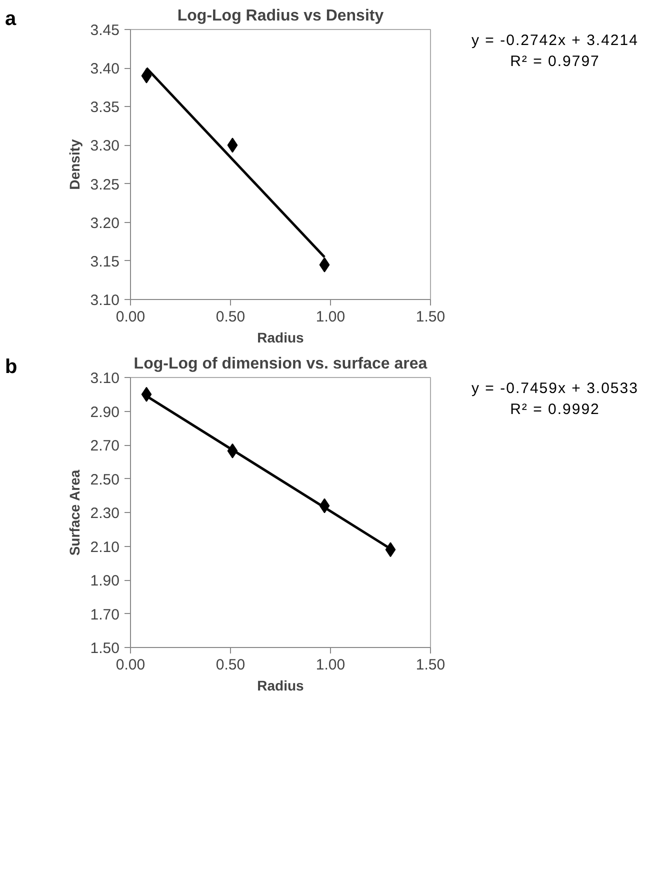 The width and height of the screenshot is (665, 877). What do you see at coordinates (105, 185) in the screenshot?
I see `y-tick-label: 3.25` at bounding box center [105, 185].